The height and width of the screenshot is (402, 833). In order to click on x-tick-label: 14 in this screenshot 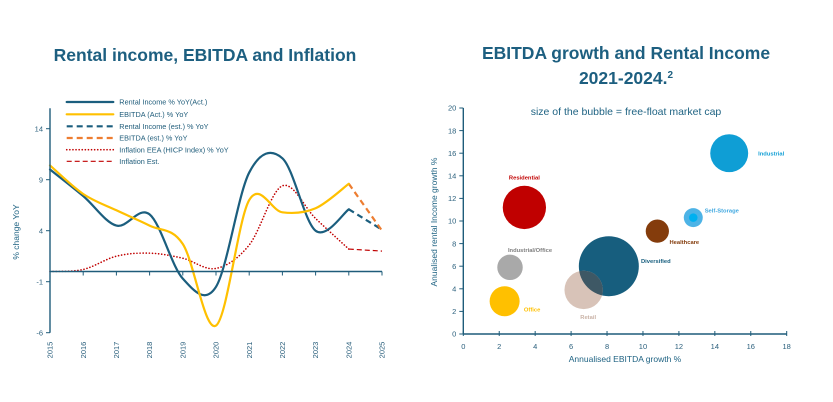, I will do `click(715, 346)`.